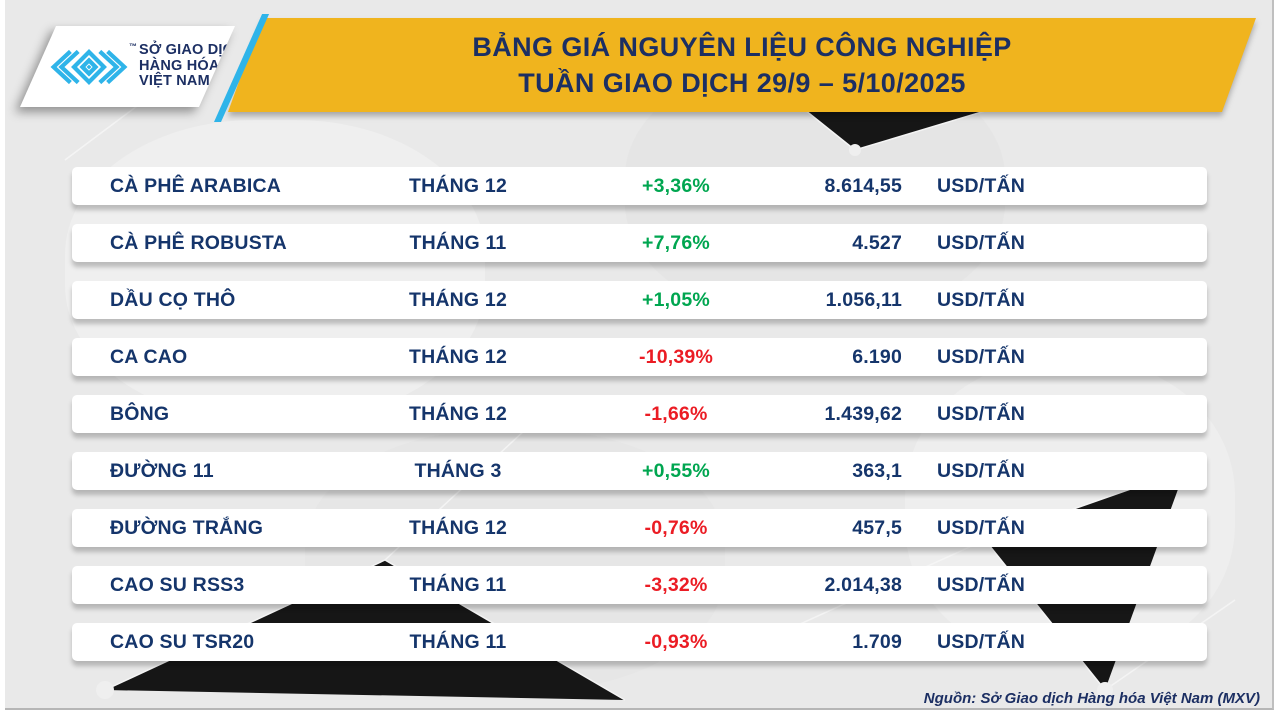 This screenshot has height=720, width=1280. What do you see at coordinates (179, 65) in the screenshot?
I see `org-name-line2: HÀNG HÓA` at bounding box center [179, 65].